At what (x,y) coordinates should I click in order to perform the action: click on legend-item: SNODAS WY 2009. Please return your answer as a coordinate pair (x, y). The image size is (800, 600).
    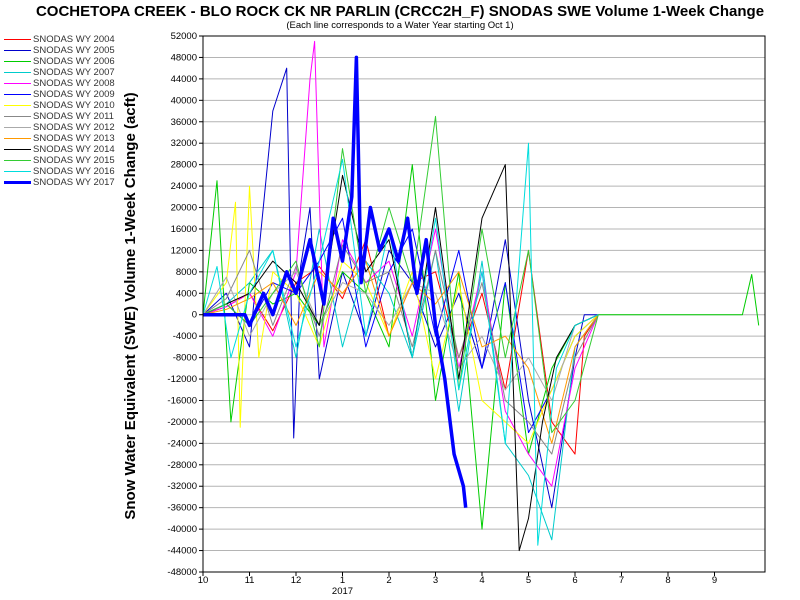
    Looking at the image, I should click on (68, 94).